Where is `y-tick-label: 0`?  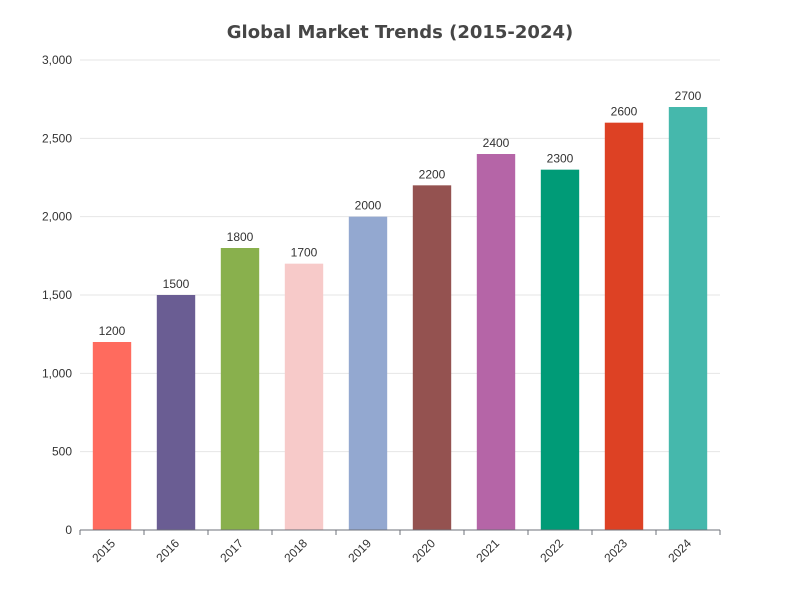
y-tick-label: 0 is located at coordinates (68, 530).